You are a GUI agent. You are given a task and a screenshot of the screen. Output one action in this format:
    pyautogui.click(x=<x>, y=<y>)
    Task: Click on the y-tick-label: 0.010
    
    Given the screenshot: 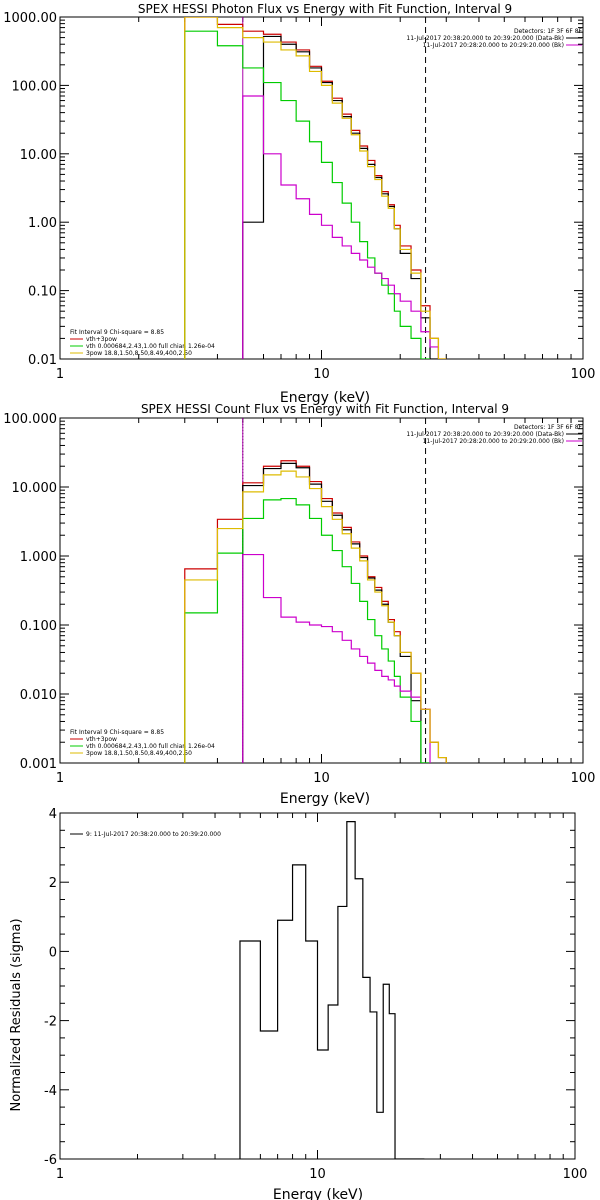 What is the action you would take?
    pyautogui.click(x=38, y=695)
    